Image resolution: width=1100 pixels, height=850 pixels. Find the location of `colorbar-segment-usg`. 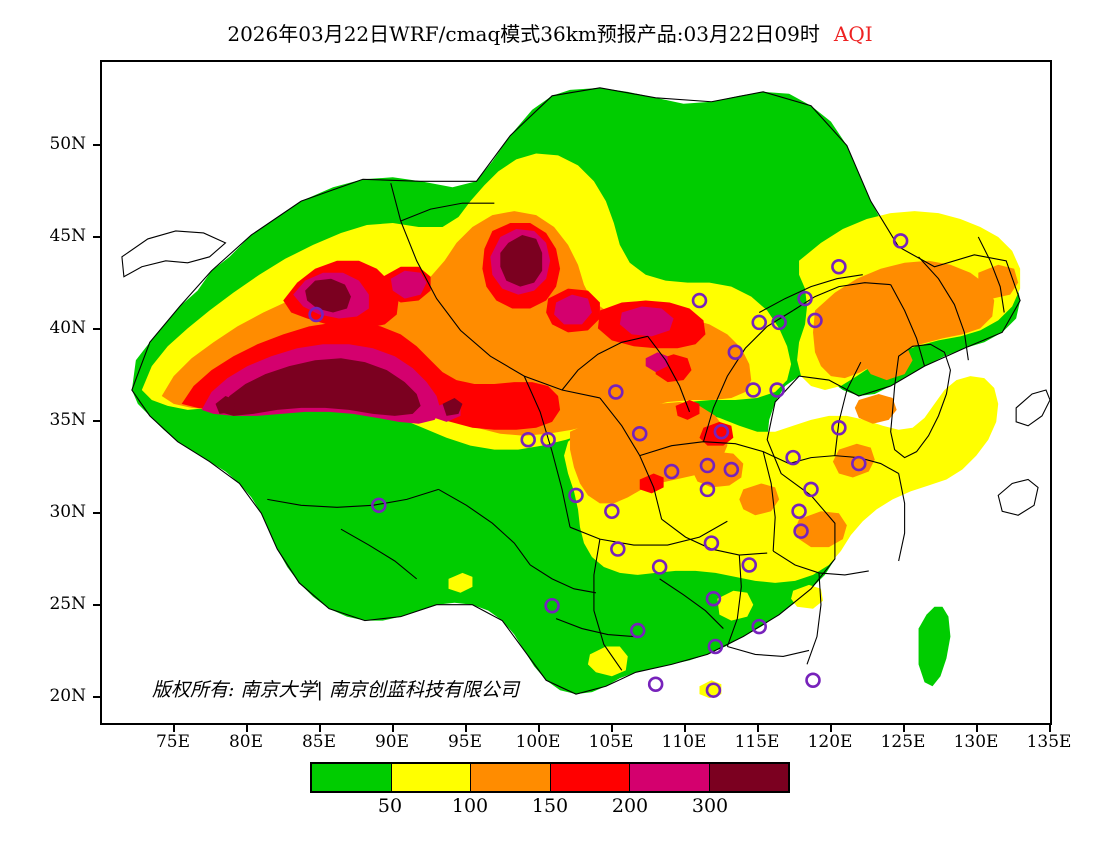

colorbar-segment-usg is located at coordinates (511, 777).